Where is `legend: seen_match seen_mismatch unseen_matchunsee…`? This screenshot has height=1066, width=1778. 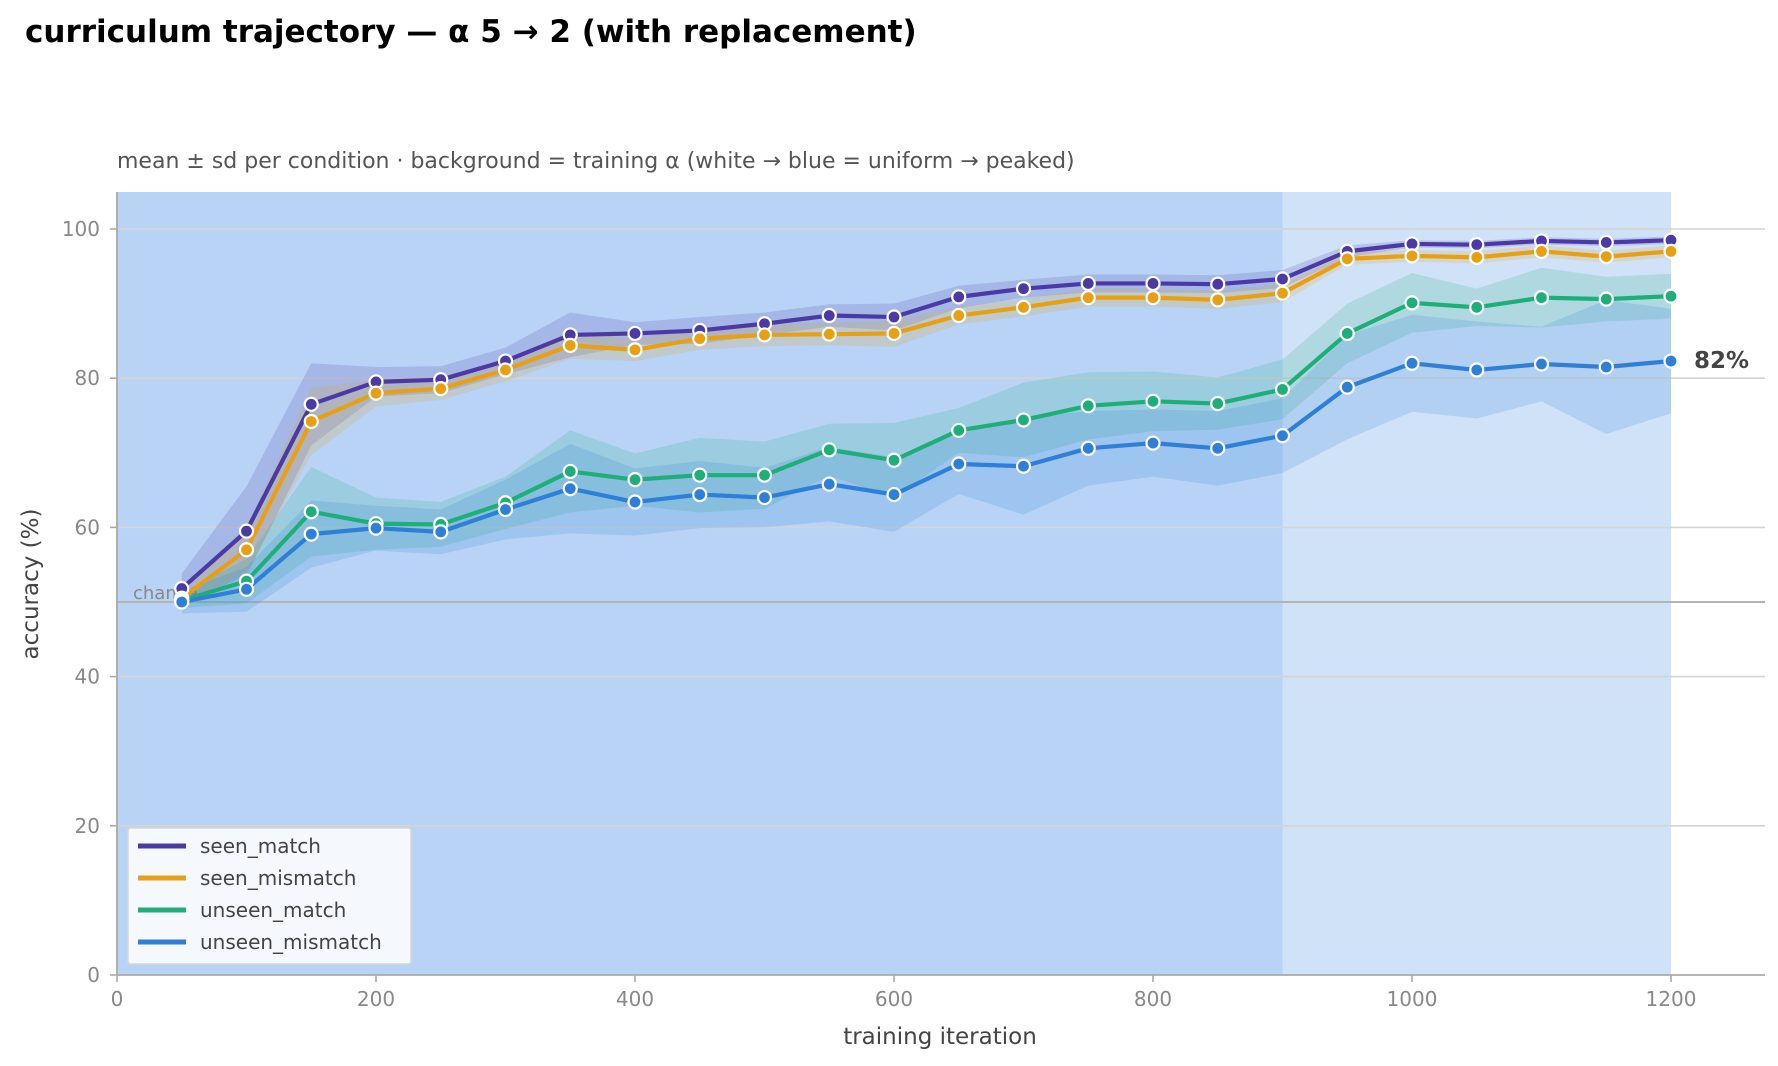 legend: seen_match seen_mismatch unseen_matchunsee… is located at coordinates (269, 896).